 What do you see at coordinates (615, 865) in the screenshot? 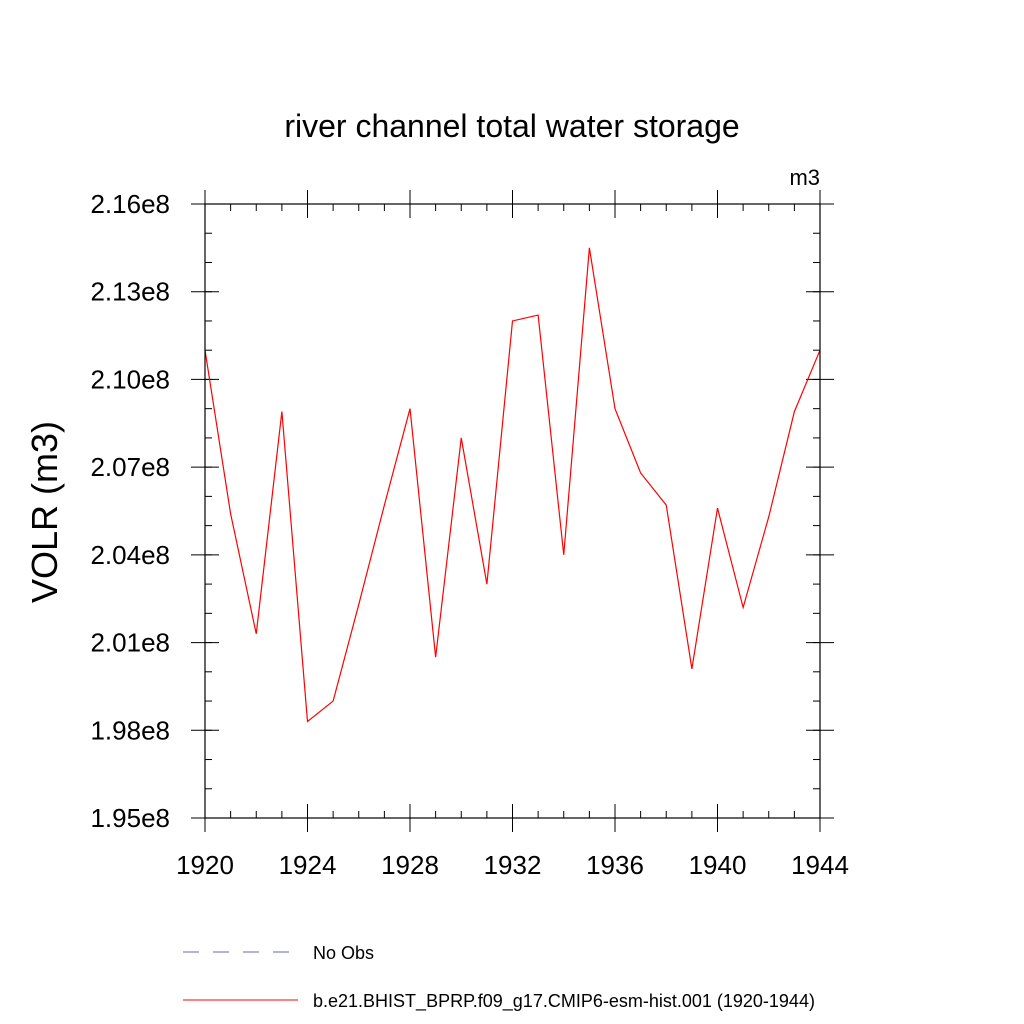
I see `x-tick-label: 1936` at bounding box center [615, 865].